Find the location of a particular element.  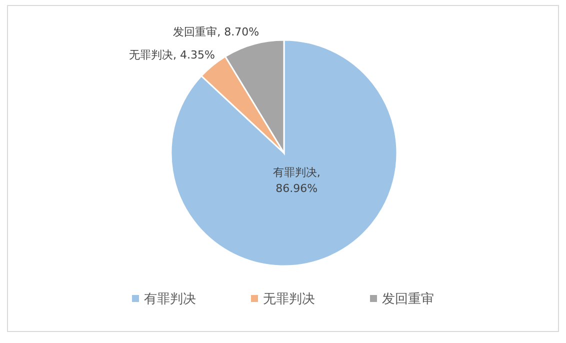

legend-label: 有罪判决 is located at coordinates (170, 299).